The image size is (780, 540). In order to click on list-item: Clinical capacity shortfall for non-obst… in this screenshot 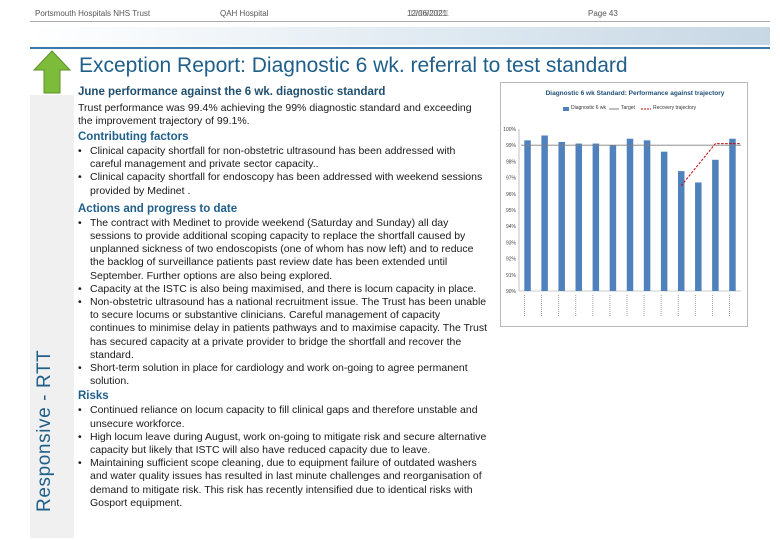, I will do `click(283, 158)`.